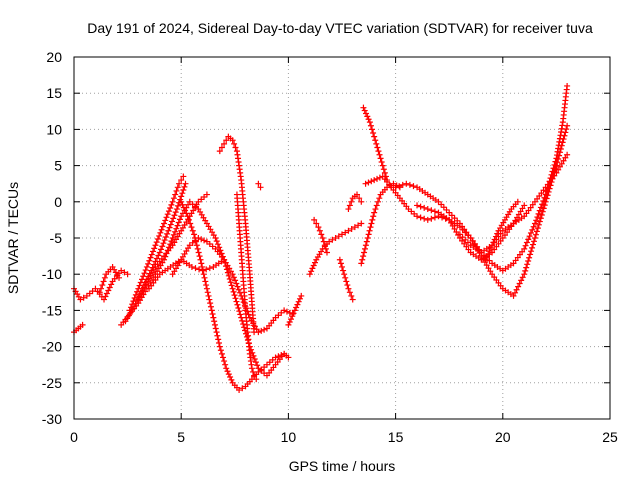 This screenshot has height=480, width=640. What do you see at coordinates (503, 437) in the screenshot?
I see `x-tick-label: 20` at bounding box center [503, 437].